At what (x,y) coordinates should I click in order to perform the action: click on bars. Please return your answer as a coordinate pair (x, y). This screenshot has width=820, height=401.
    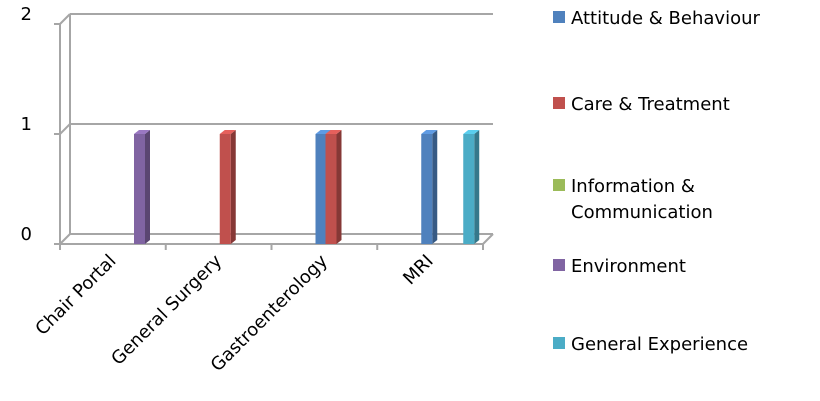
    Looking at the image, I should click on (307, 187).